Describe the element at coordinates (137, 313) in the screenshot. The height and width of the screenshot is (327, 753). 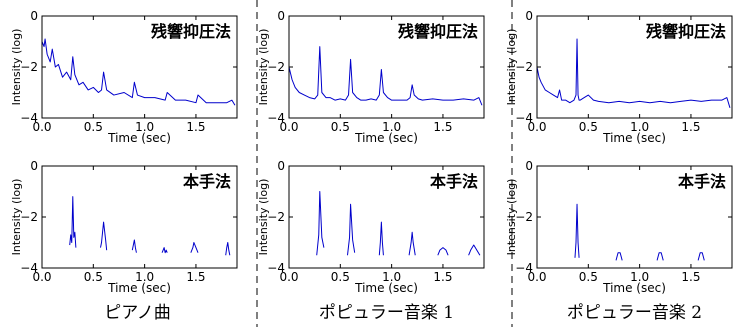
I see `column-label: ピアノ曲` at that location.